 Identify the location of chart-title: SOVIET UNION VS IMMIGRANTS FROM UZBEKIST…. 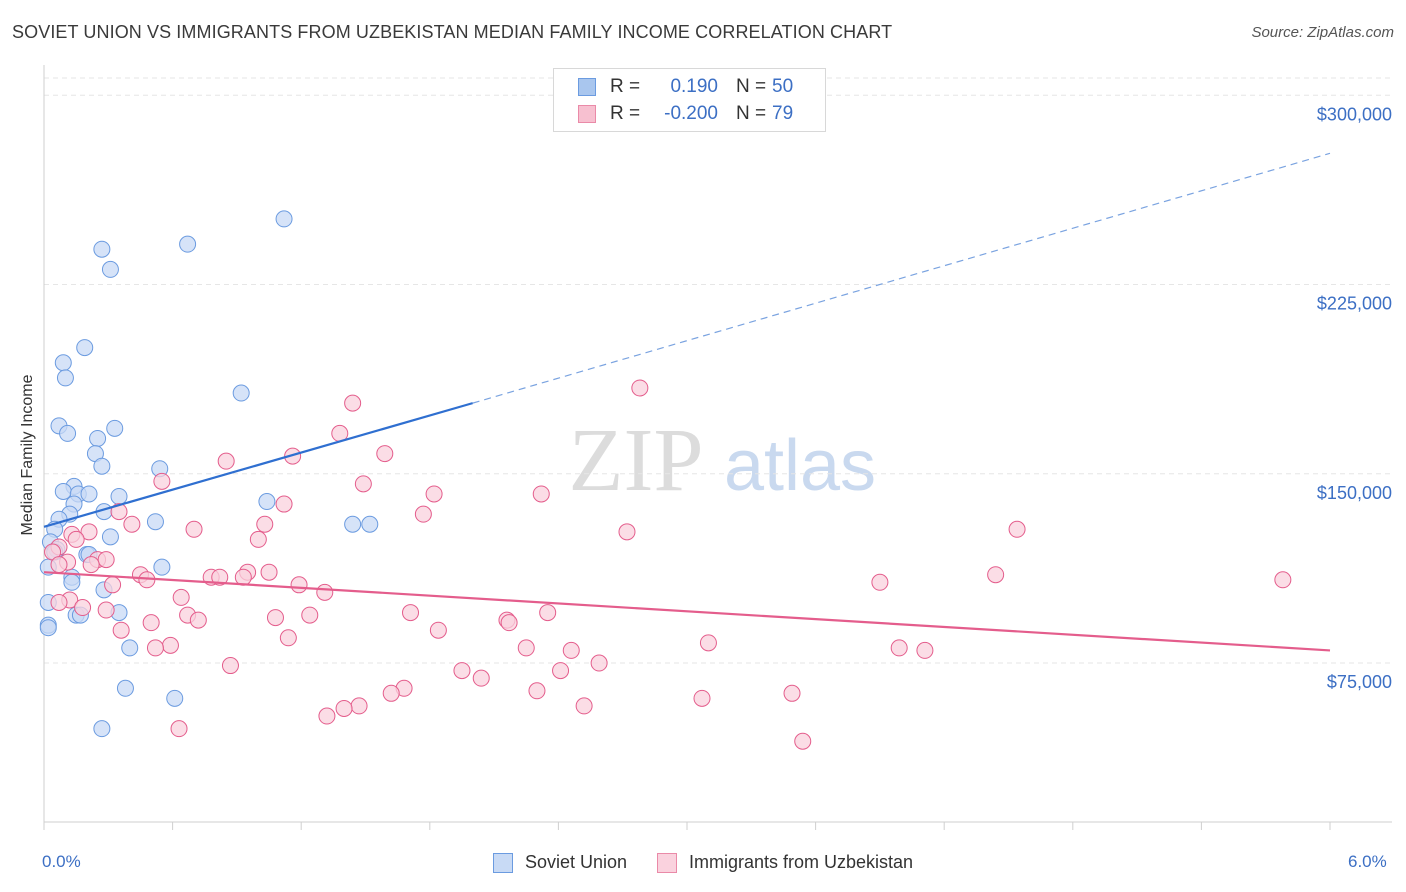
(452, 32).